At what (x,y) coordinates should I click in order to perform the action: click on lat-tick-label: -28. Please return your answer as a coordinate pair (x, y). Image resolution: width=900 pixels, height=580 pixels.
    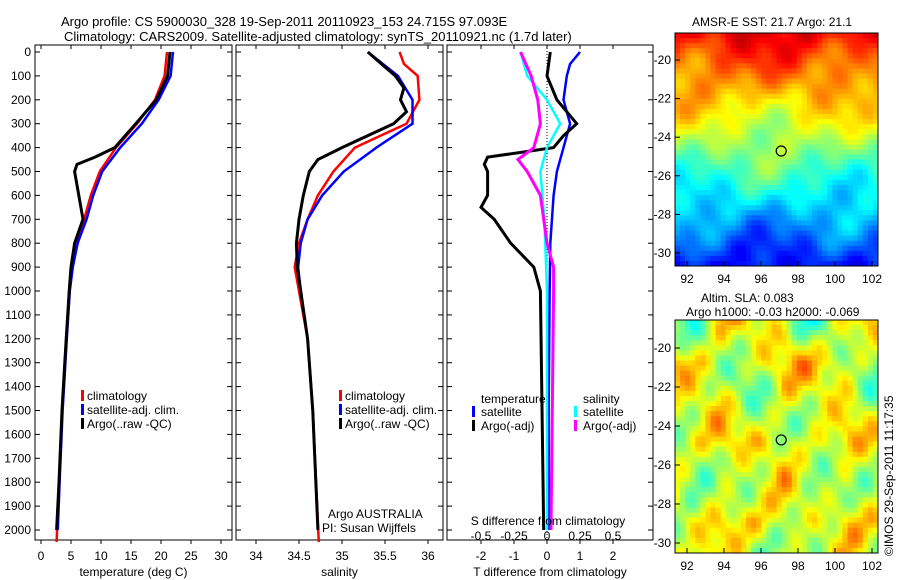
    Looking at the image, I should click on (663, 504).